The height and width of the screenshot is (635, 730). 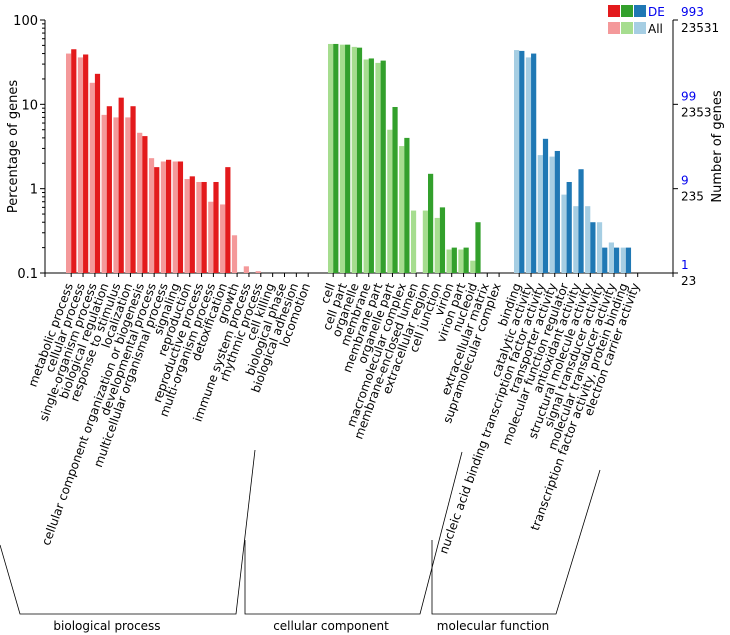 What do you see at coordinates (13, 146) in the screenshot?
I see `y-axis-title: Percentage of genes` at bounding box center [13, 146].